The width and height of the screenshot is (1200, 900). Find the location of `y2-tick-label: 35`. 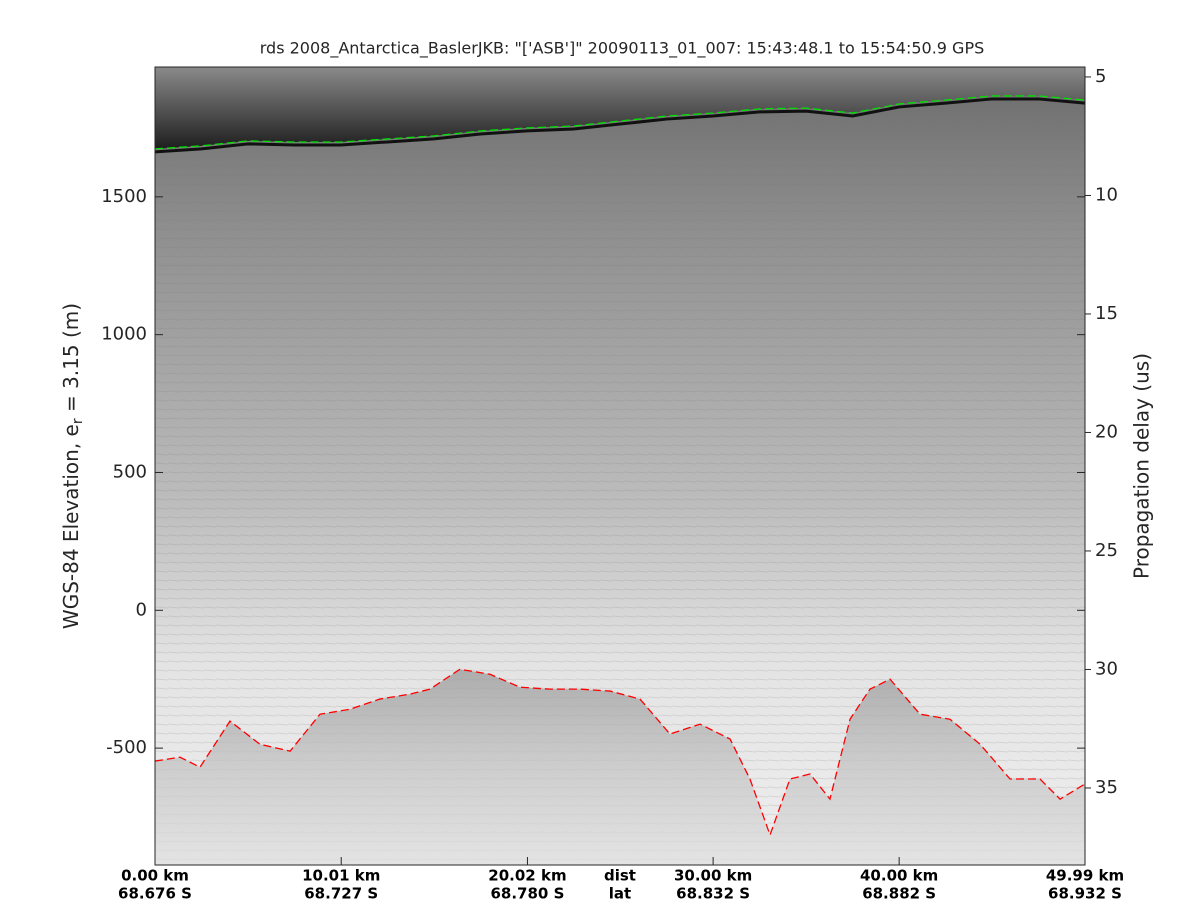

y2-tick-label: 35 is located at coordinates (1106, 787).